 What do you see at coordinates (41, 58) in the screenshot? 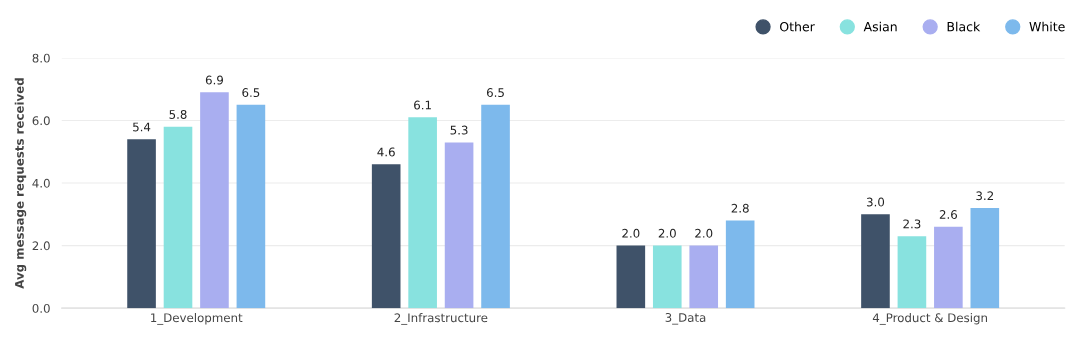
I see `y-tick-label: 8.0` at bounding box center [41, 58].